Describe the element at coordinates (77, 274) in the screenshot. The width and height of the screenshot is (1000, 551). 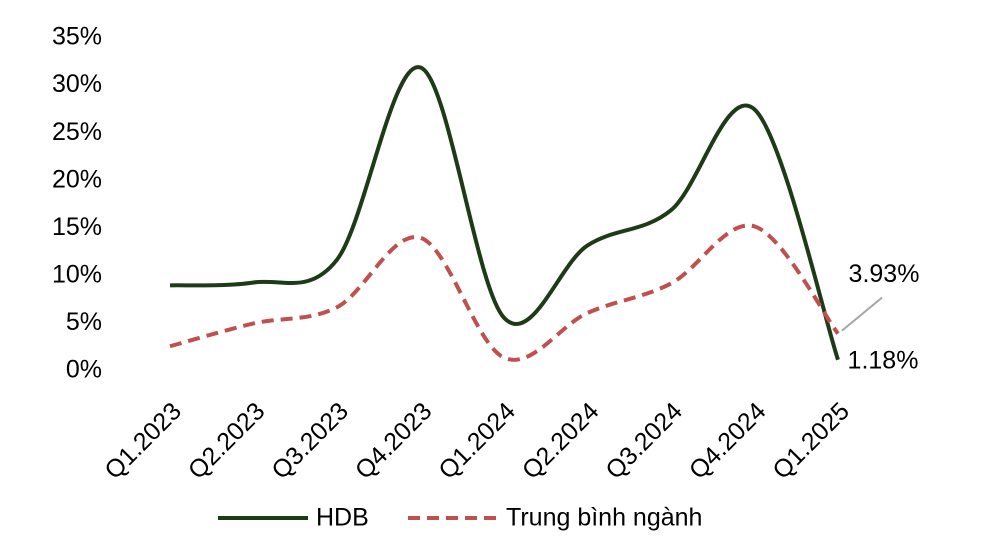
I see `y-tick-label: 10%` at that location.